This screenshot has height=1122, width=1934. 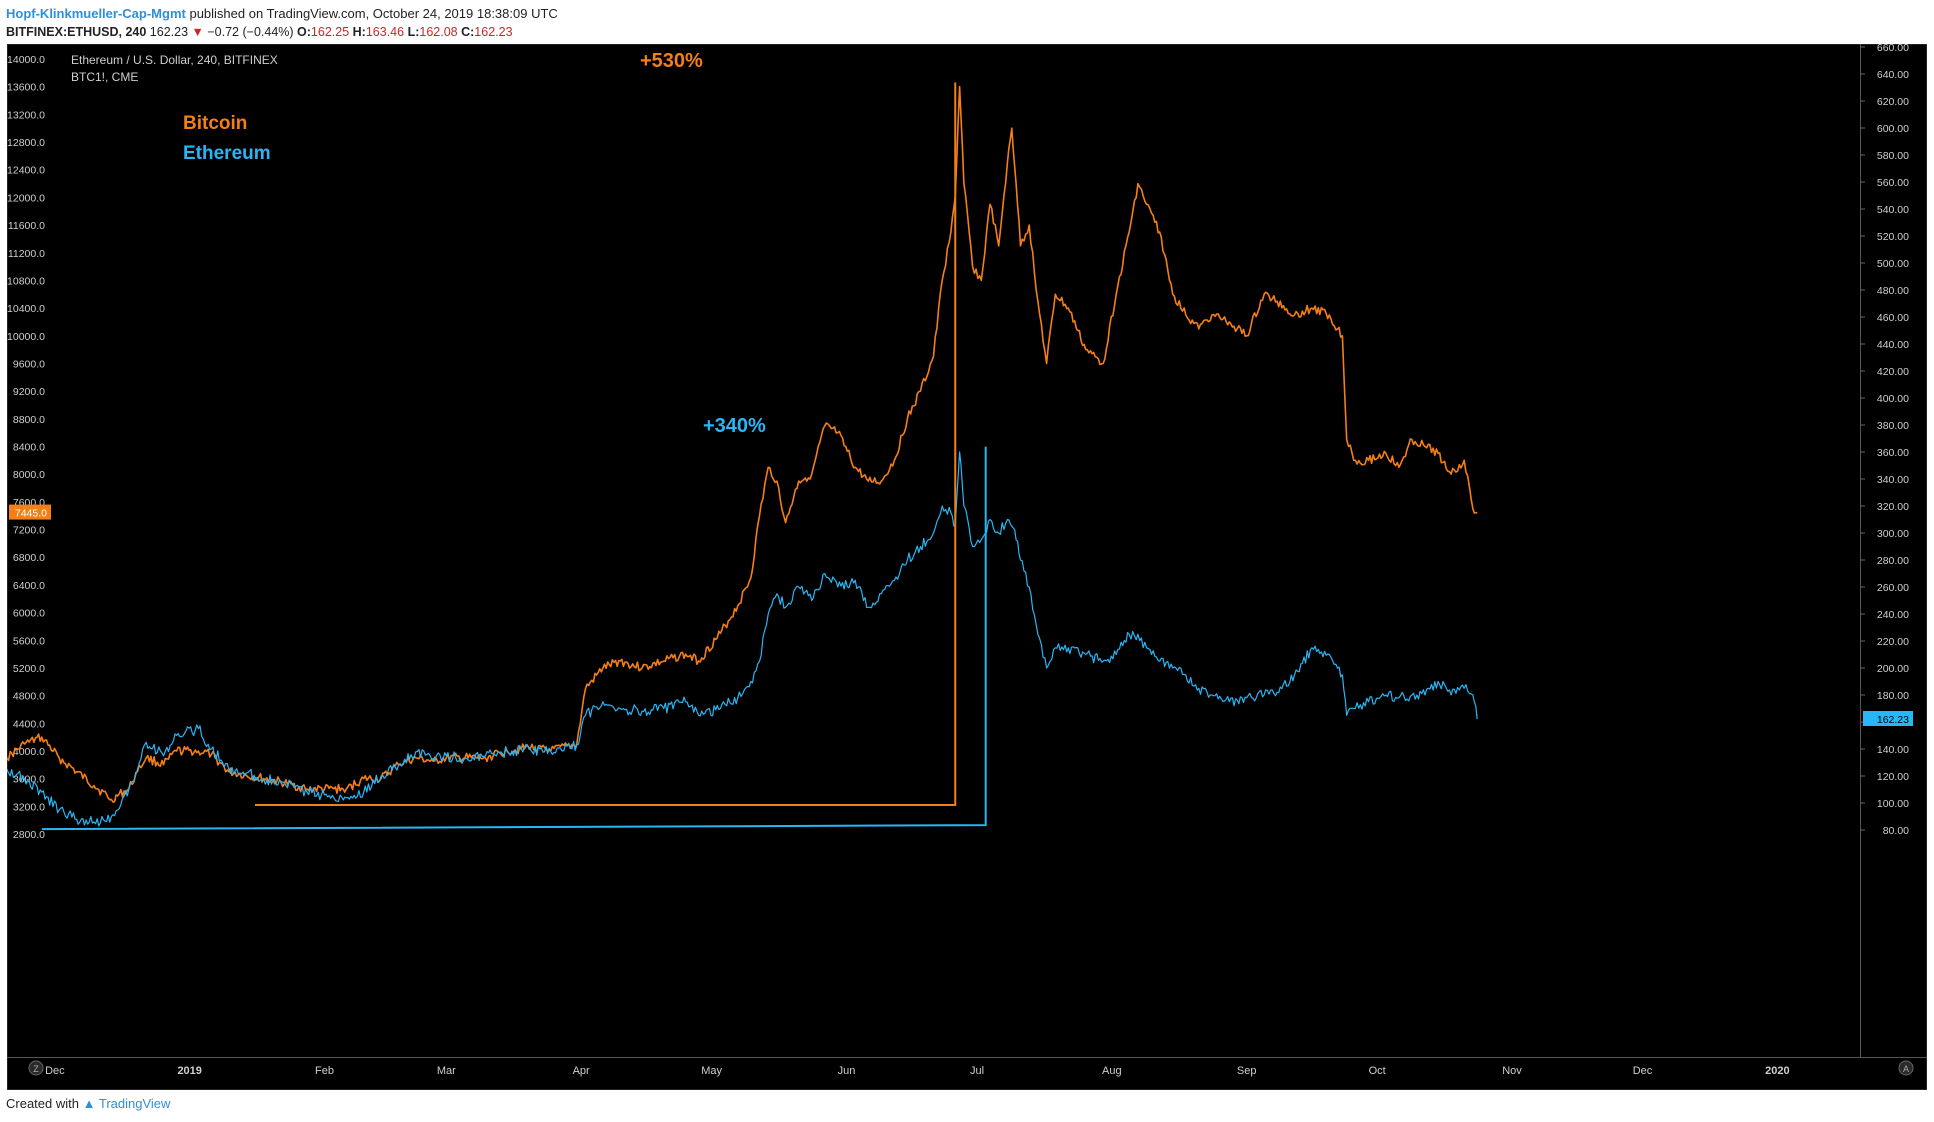 What do you see at coordinates (197, 32) in the screenshot?
I see `down-arrow-icon: ▼` at bounding box center [197, 32].